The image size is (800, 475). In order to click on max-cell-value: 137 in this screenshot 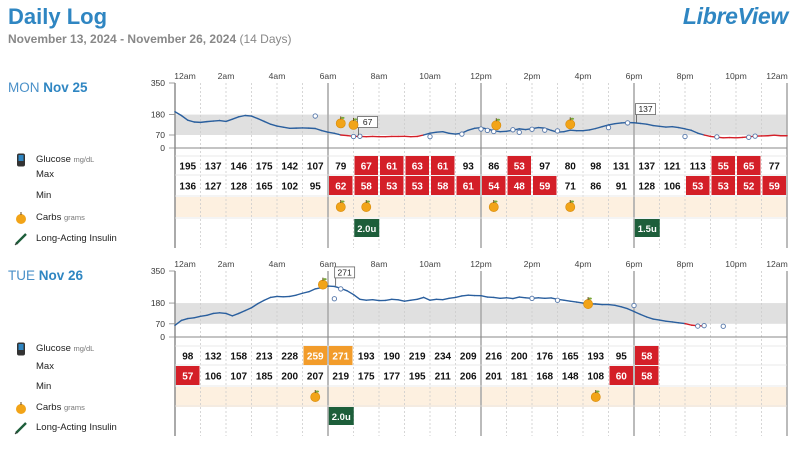, I will do `click(646, 167)`.